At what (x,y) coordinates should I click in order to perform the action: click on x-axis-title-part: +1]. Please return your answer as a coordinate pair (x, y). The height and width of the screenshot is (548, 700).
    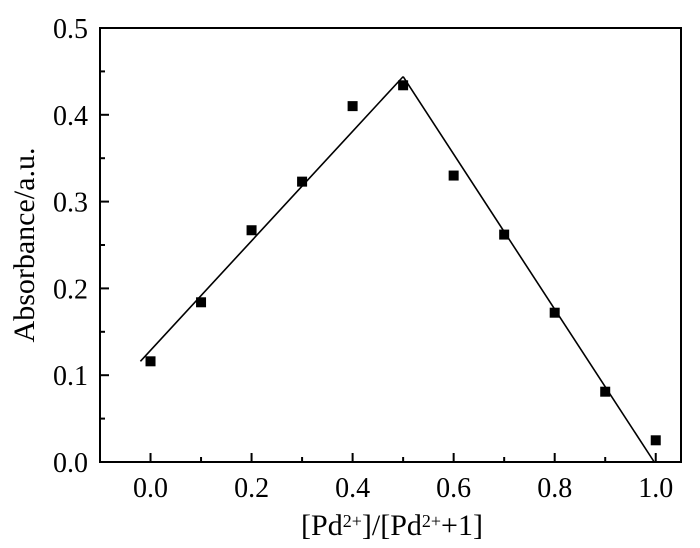
    Looking at the image, I should click on (462, 525).